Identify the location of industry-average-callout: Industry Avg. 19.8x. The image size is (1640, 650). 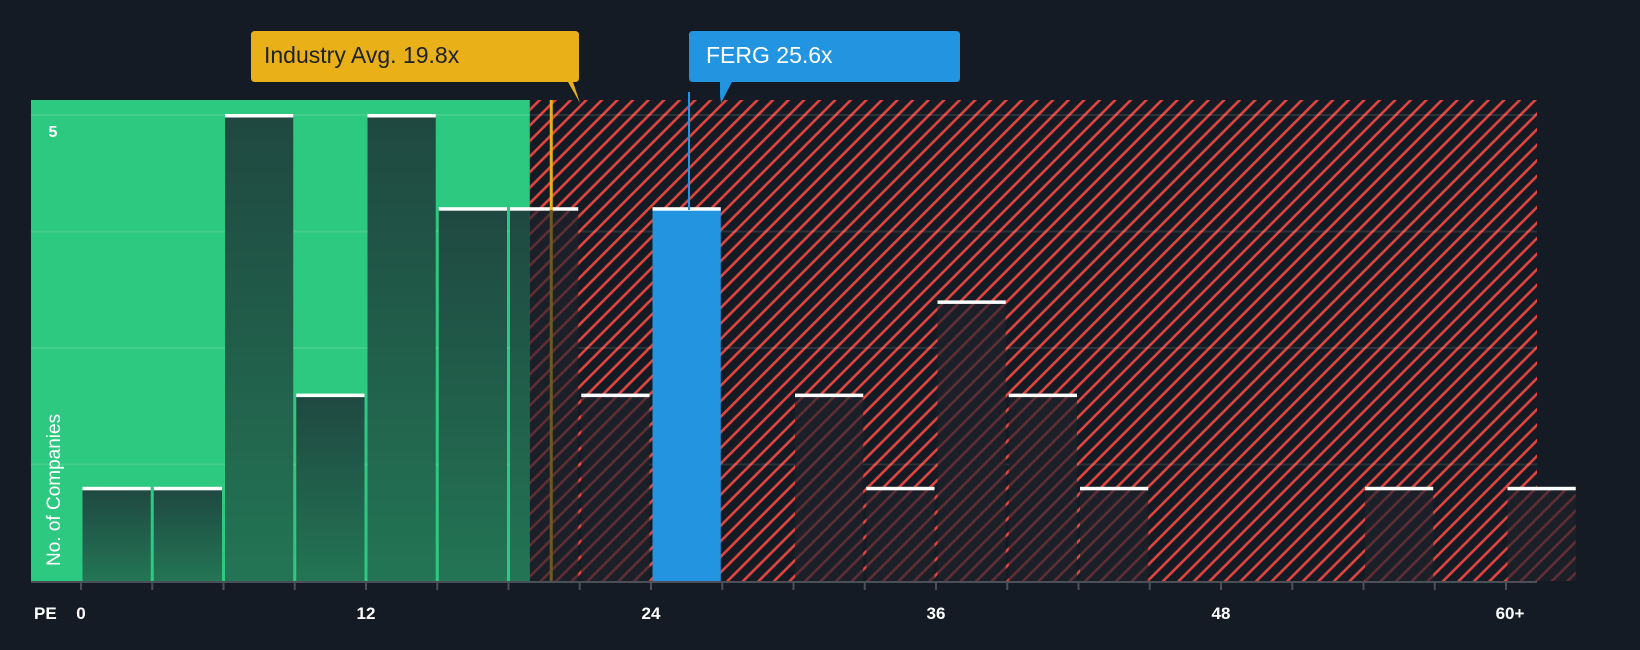
(415, 67).